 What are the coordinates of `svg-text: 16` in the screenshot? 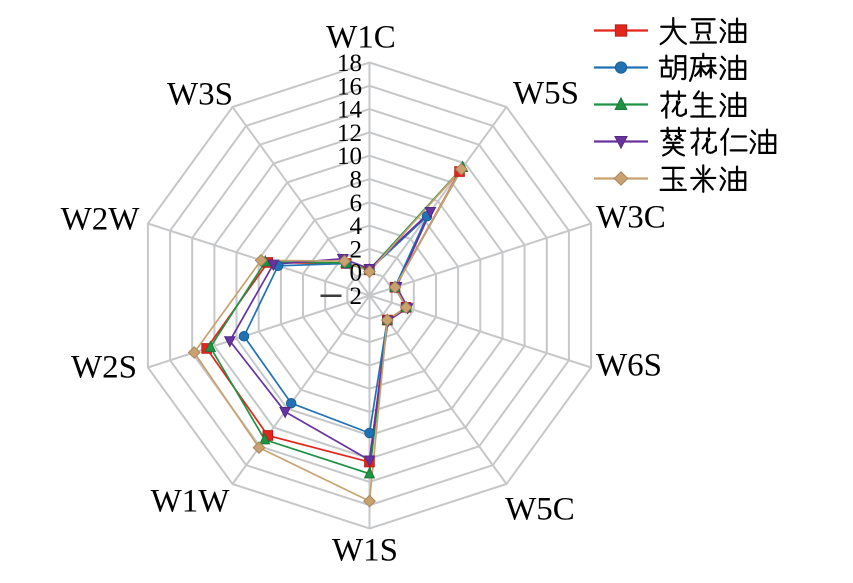 It's located at (349, 86).